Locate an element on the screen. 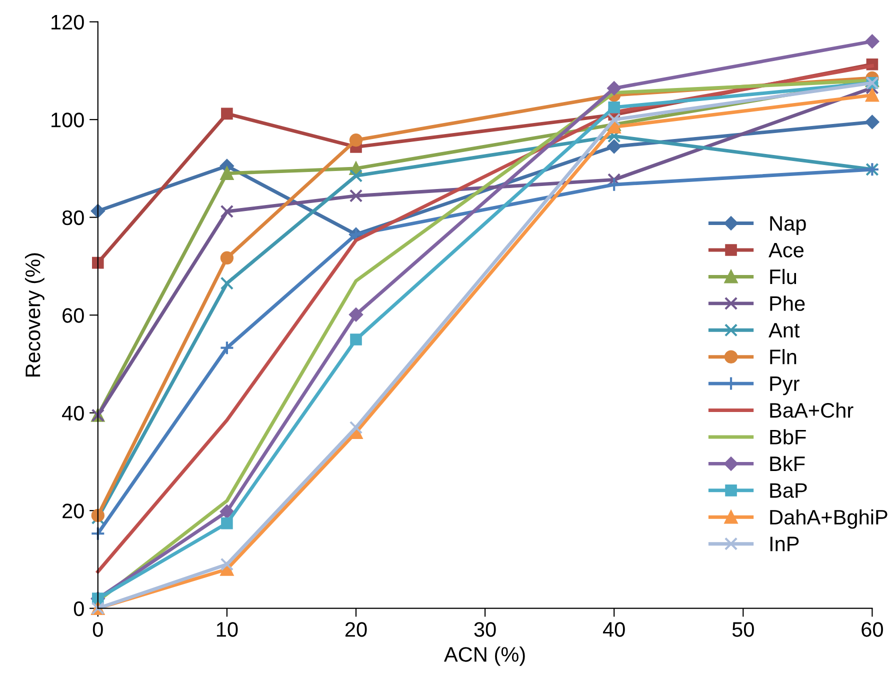 The image size is (890, 682). x-tick-label: 50 is located at coordinates (743, 629).